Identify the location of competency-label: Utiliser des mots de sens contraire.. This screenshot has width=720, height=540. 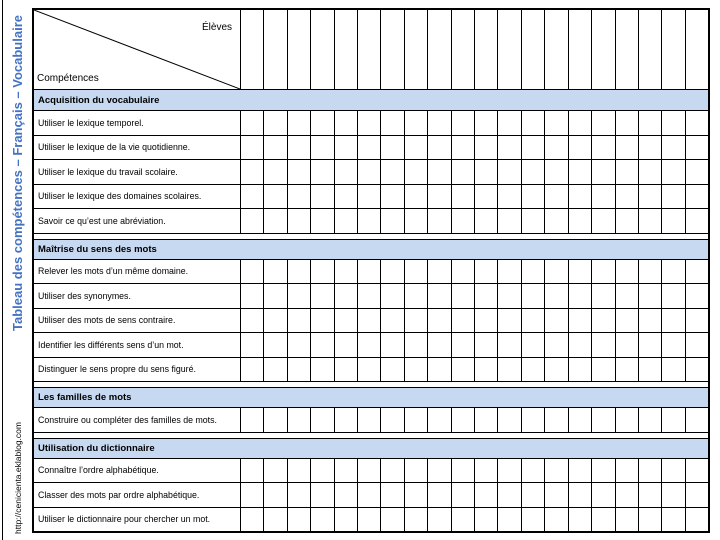
(137, 320).